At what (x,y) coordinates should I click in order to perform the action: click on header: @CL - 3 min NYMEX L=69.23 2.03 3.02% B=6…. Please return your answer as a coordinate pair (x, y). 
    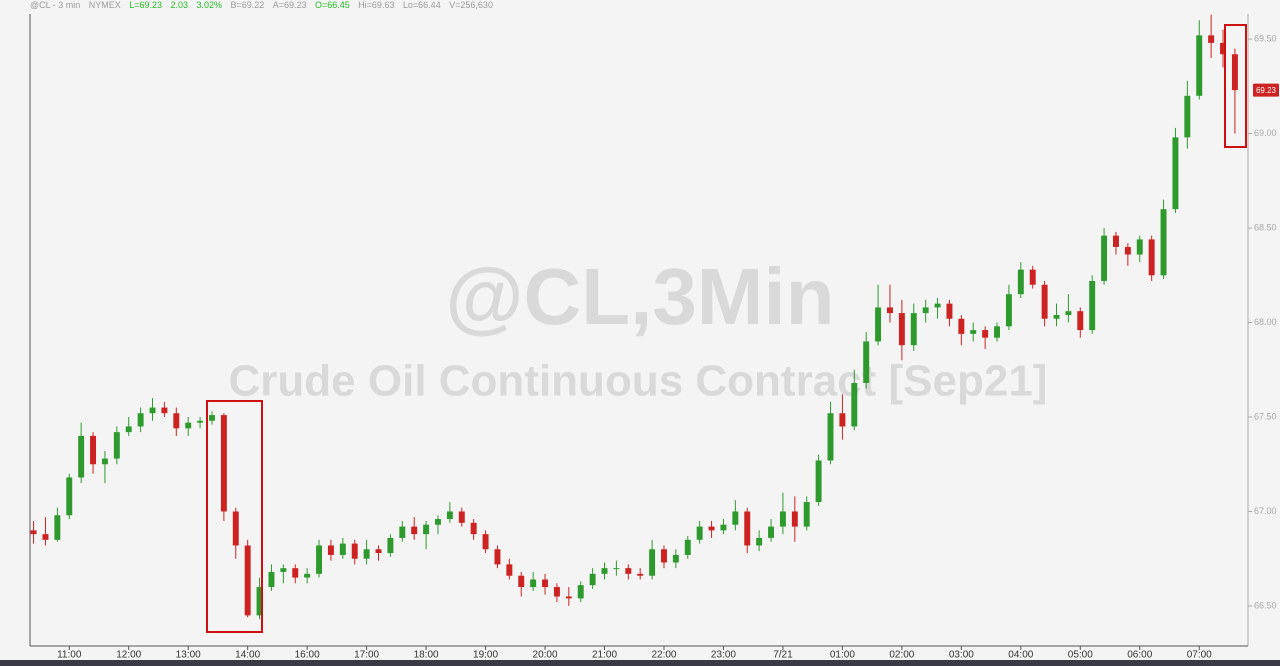
    Looking at the image, I should click on (261, 7).